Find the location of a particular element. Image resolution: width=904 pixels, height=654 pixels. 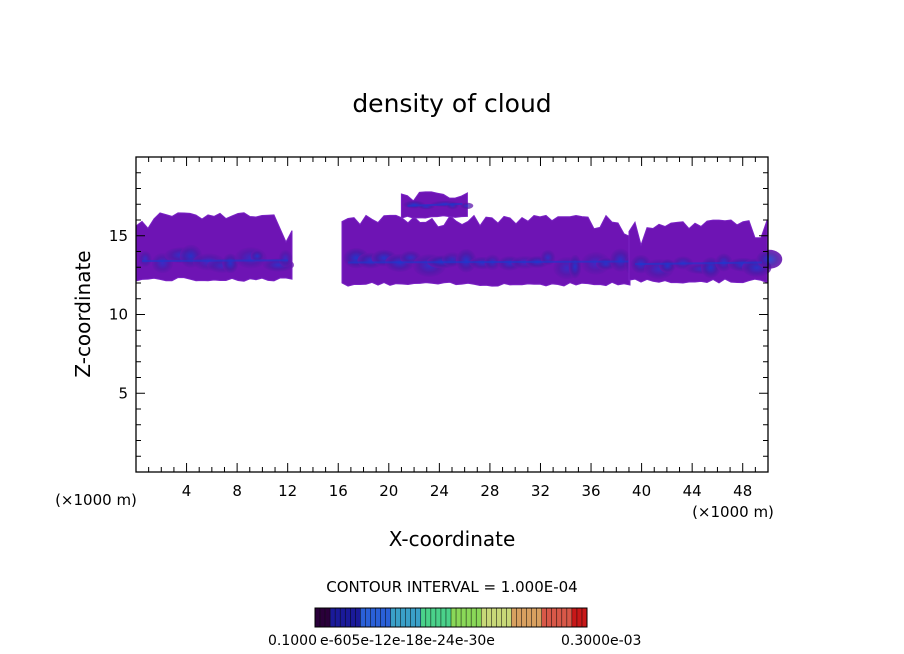

x-tick-label: 48 is located at coordinates (742, 491).